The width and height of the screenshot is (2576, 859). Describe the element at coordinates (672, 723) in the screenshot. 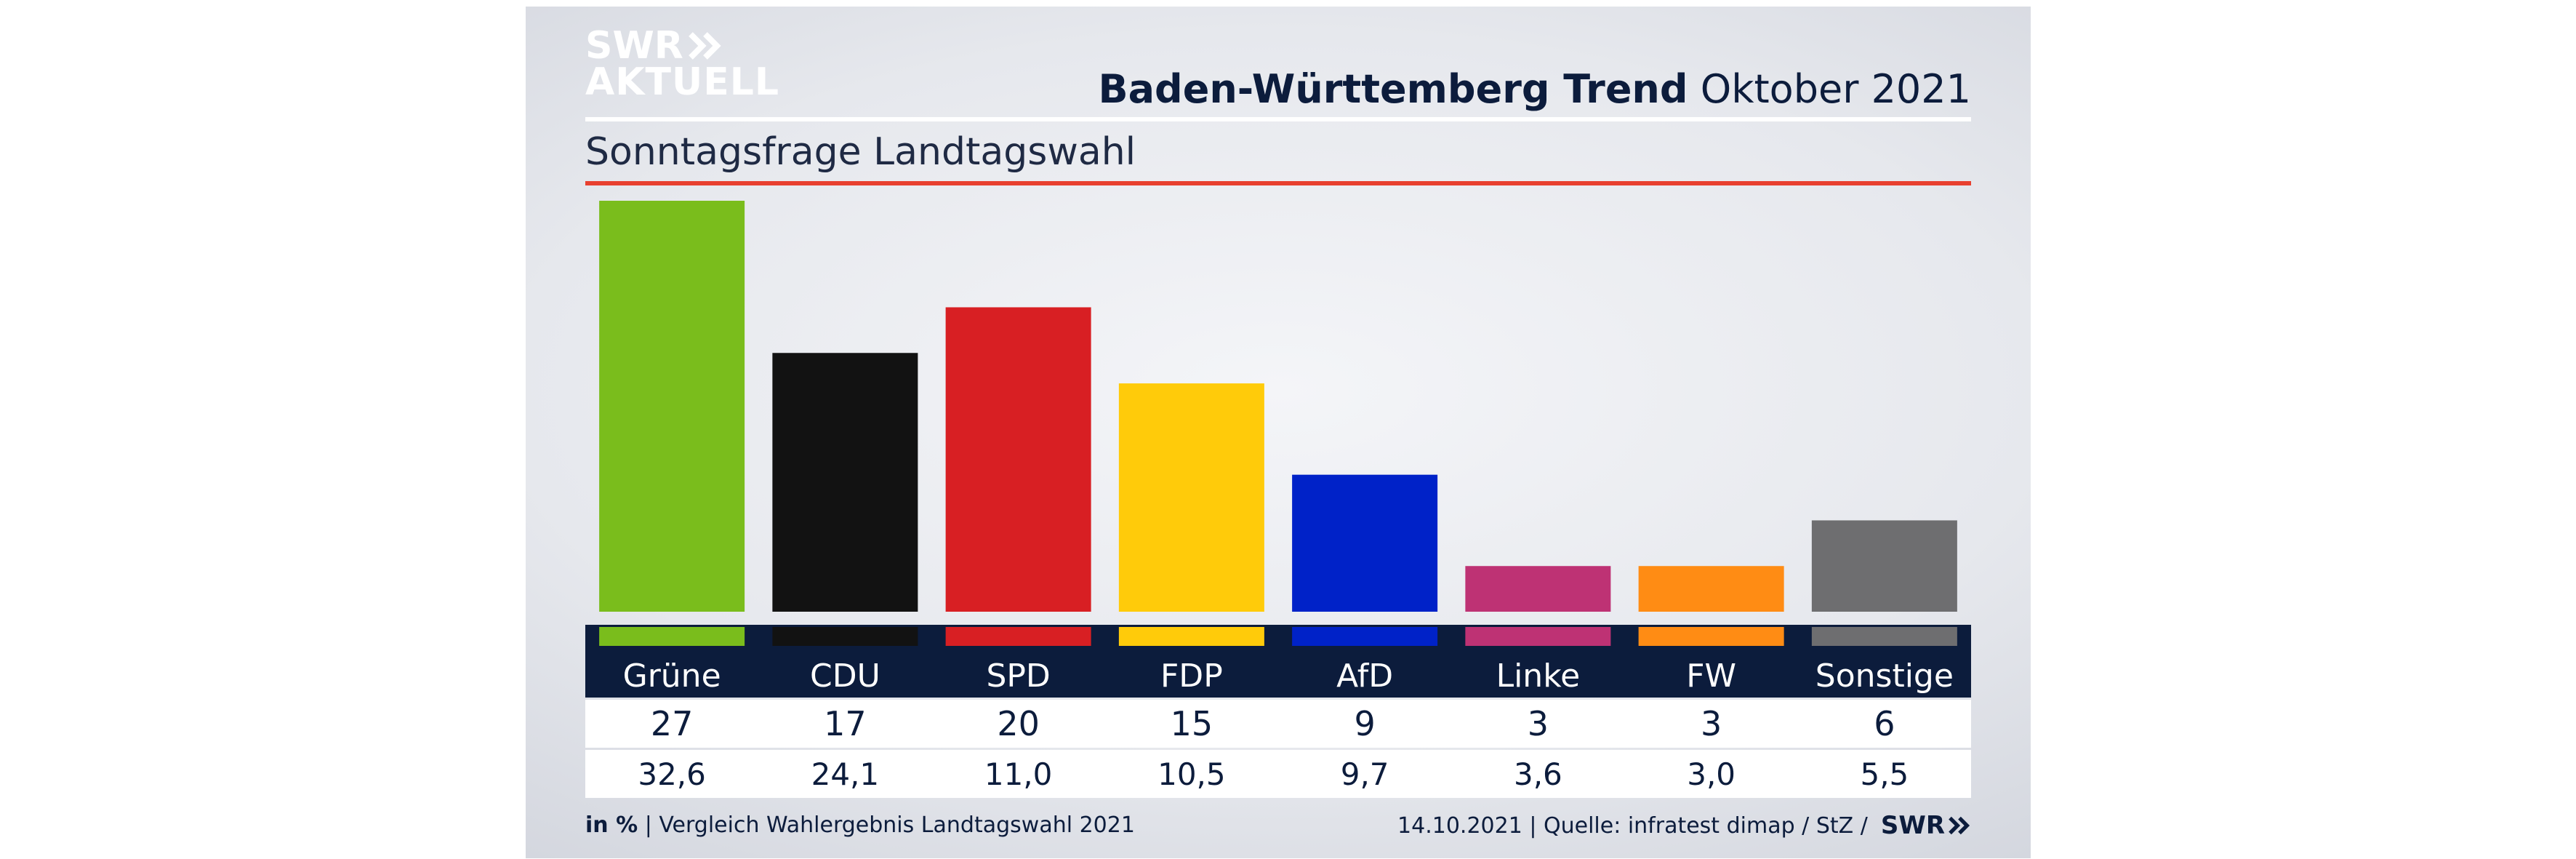

I see `value-label: 27` at that location.